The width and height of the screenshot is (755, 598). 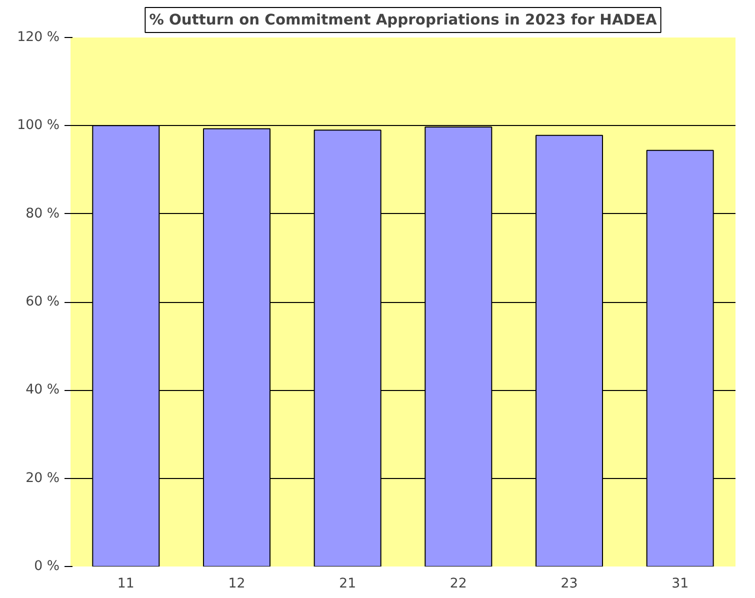 I want to click on y-tick-label: 60 %, so click(x=43, y=302).